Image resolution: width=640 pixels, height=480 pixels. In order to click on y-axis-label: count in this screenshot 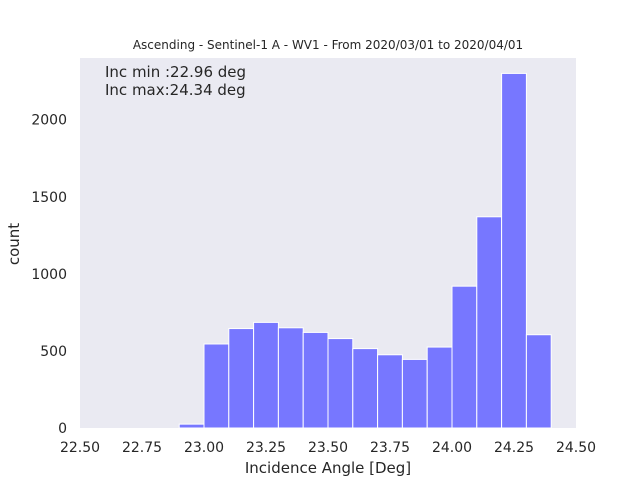, I will do `click(14, 244)`.